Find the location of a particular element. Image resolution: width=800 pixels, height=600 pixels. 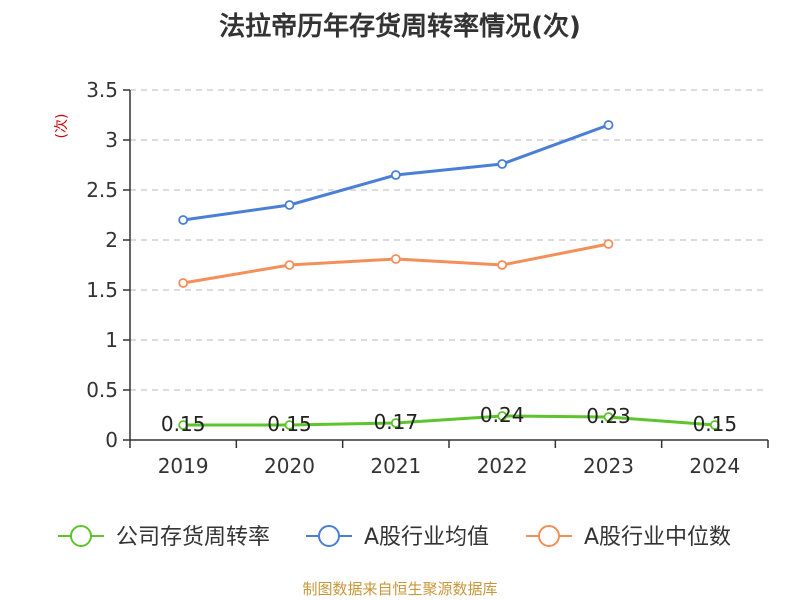

data-label: 0.24 is located at coordinates (502, 415).